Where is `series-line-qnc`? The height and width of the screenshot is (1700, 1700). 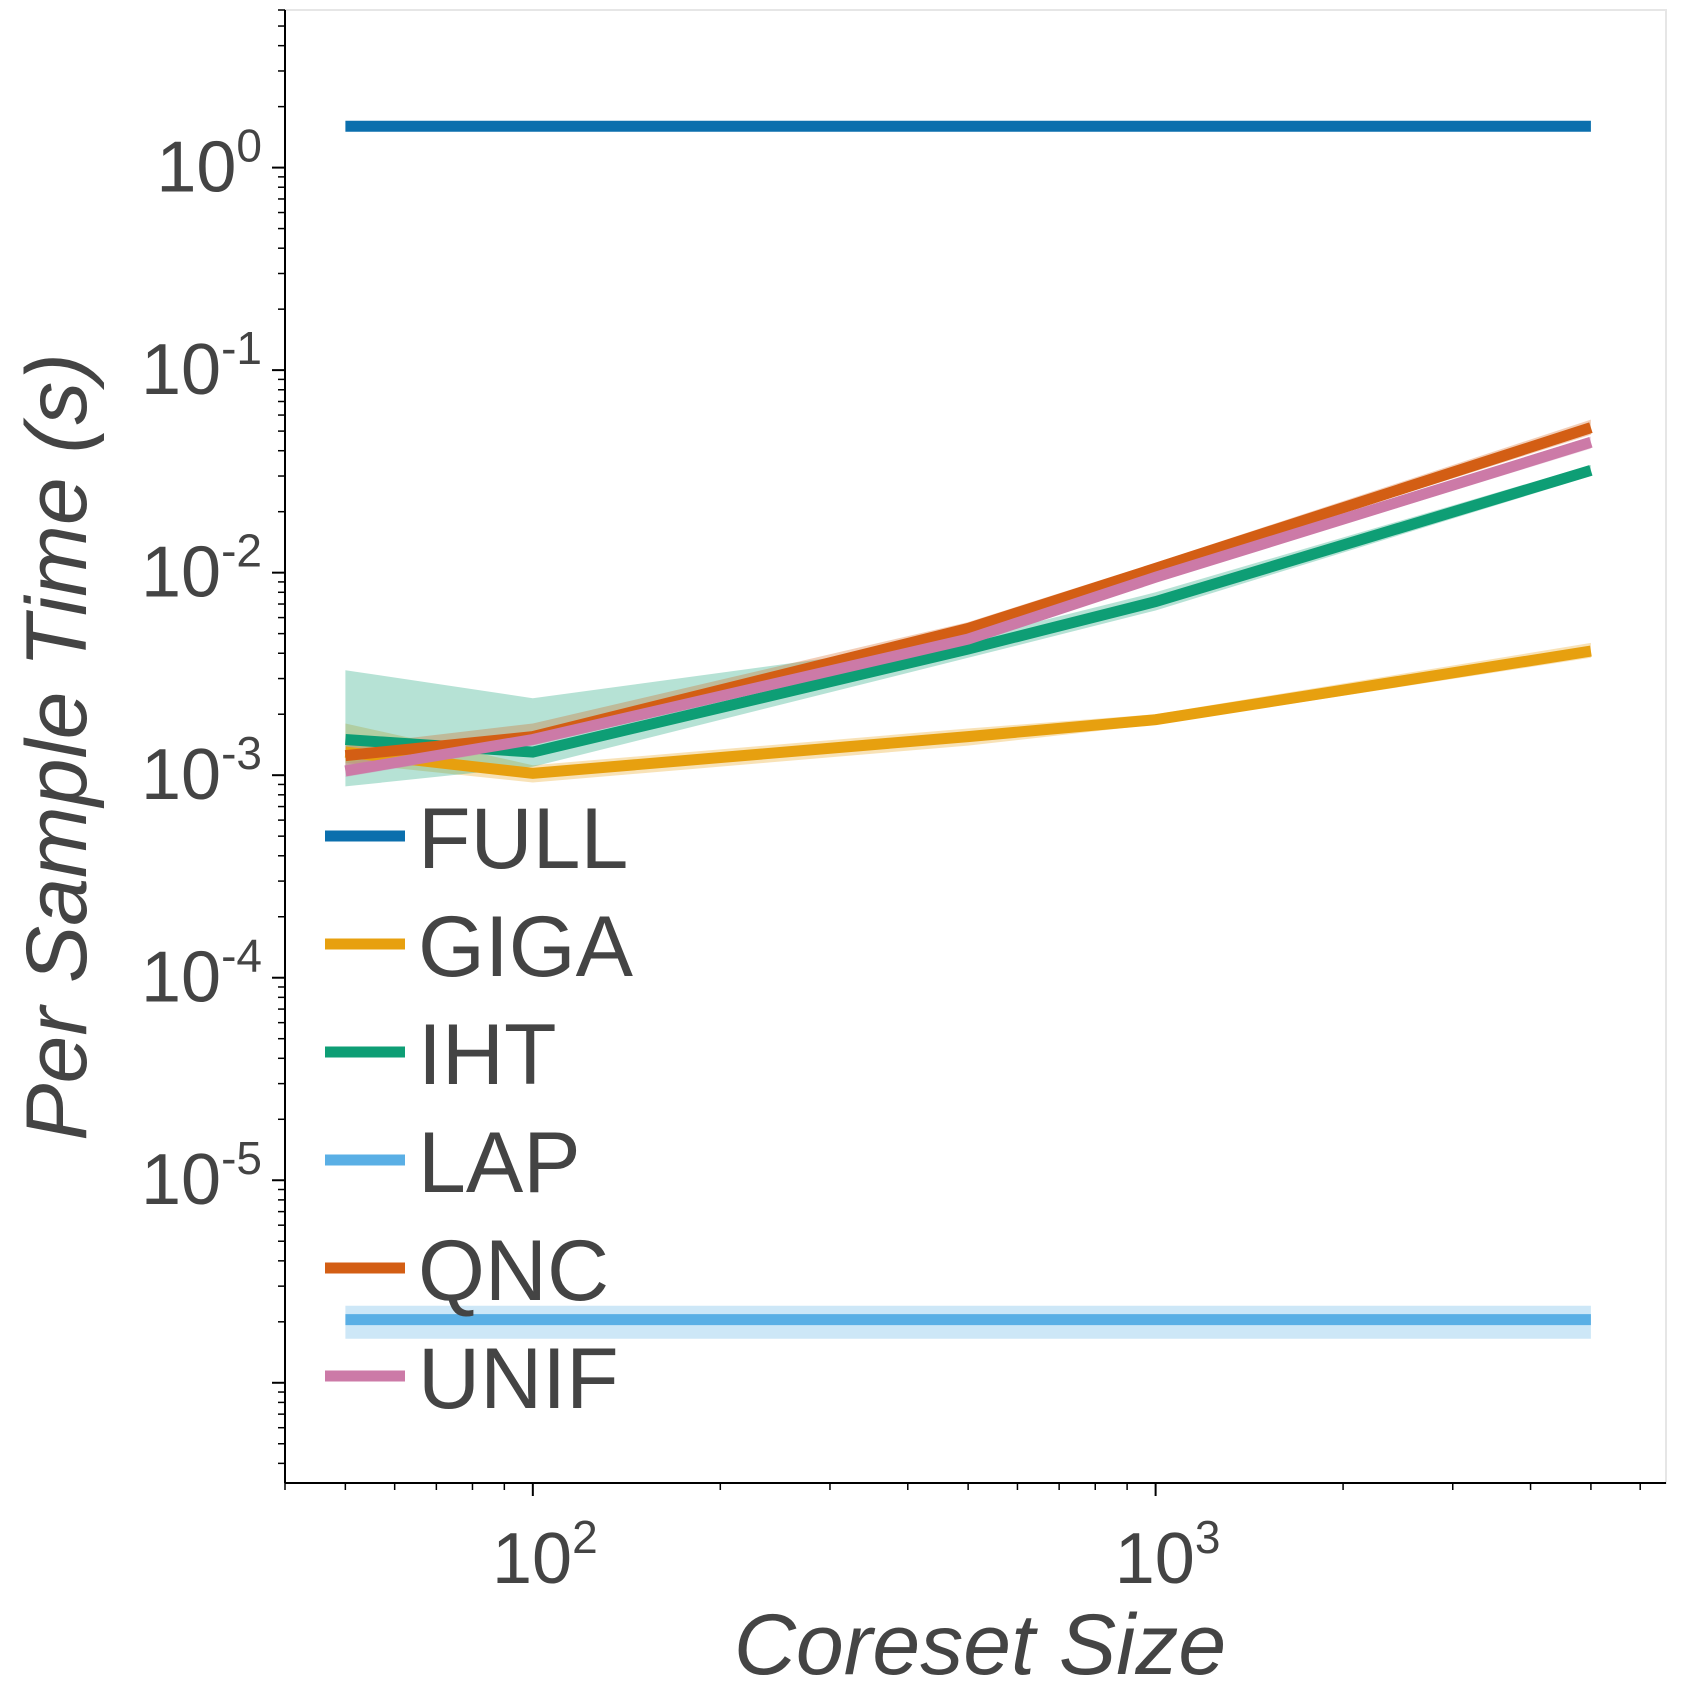 series-line-qnc is located at coordinates (968, 592).